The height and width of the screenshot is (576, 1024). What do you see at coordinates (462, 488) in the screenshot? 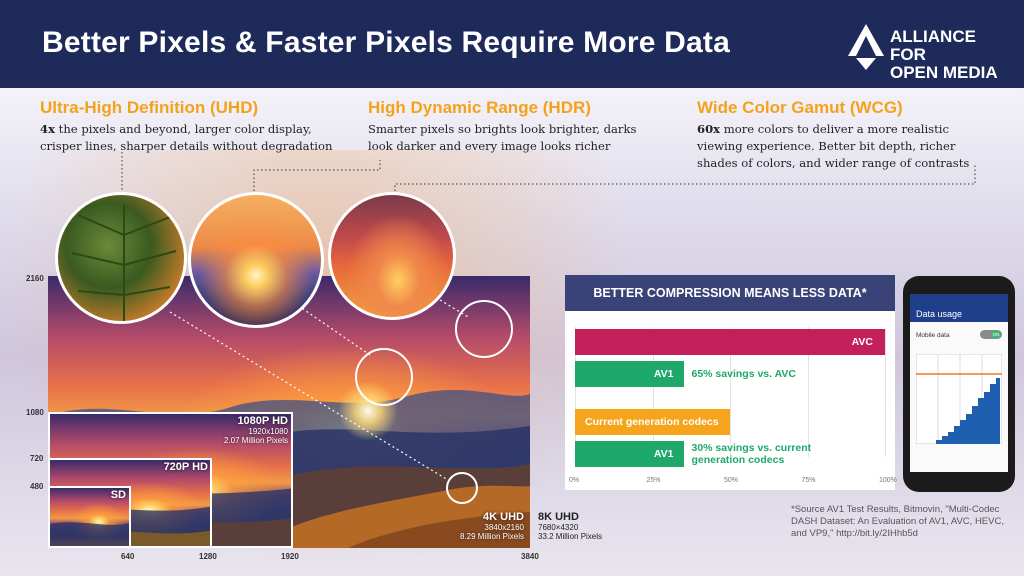
I see `zoom-ring-uhd` at bounding box center [462, 488].